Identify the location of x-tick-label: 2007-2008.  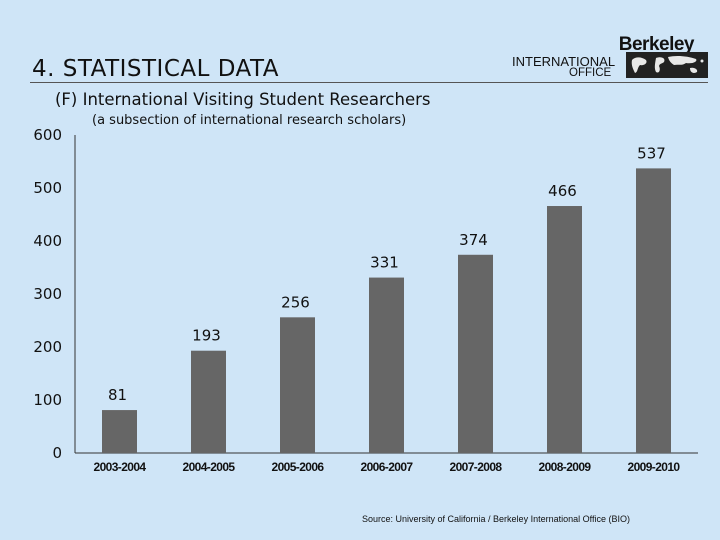
(476, 467).